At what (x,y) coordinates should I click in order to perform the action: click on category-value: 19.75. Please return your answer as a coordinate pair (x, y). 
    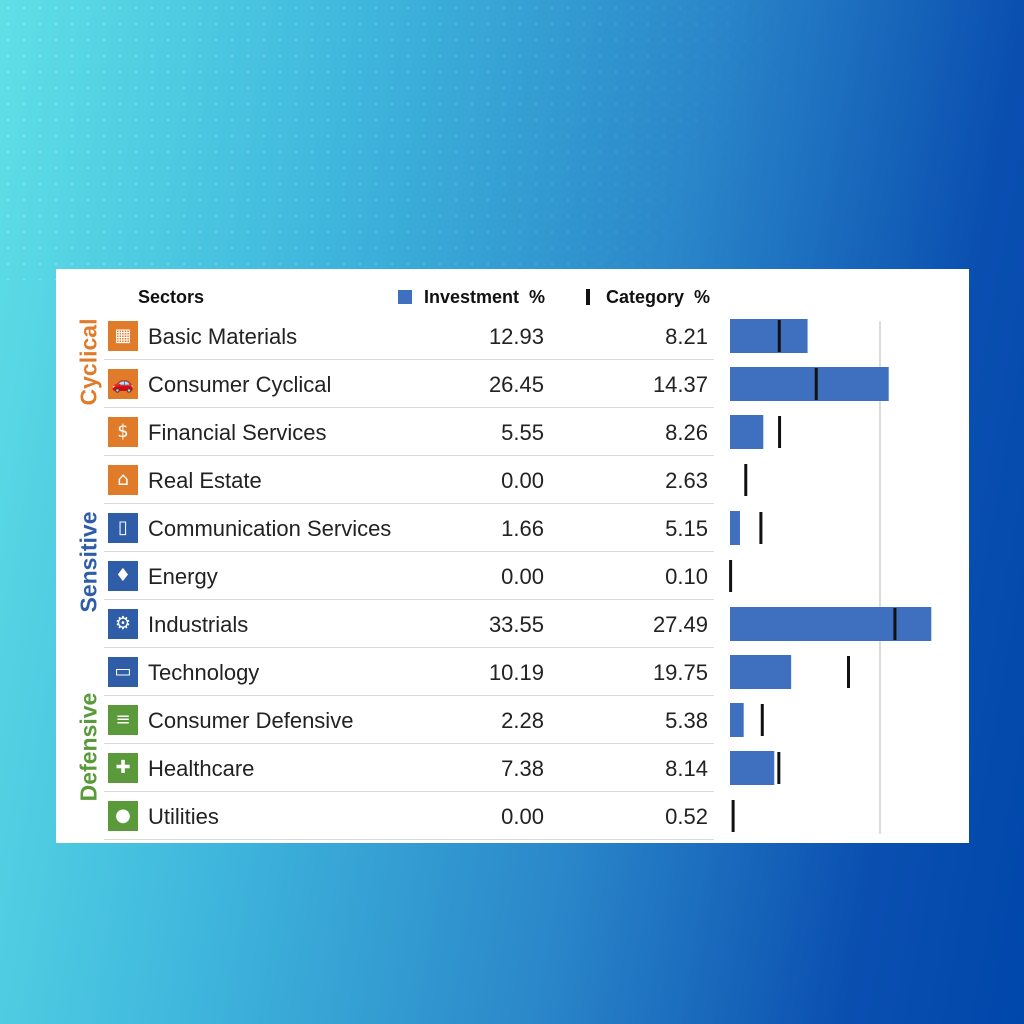
    Looking at the image, I should click on (680, 672).